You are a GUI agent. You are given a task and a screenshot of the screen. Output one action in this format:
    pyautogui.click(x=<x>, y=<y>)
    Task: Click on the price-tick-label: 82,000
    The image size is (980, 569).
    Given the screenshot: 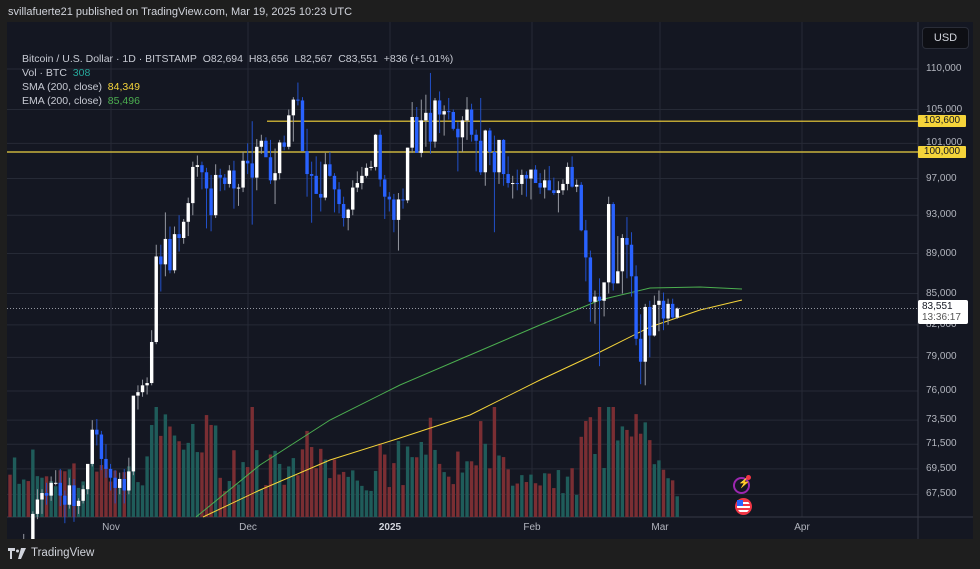 What is the action you would take?
    pyautogui.click(x=941, y=324)
    